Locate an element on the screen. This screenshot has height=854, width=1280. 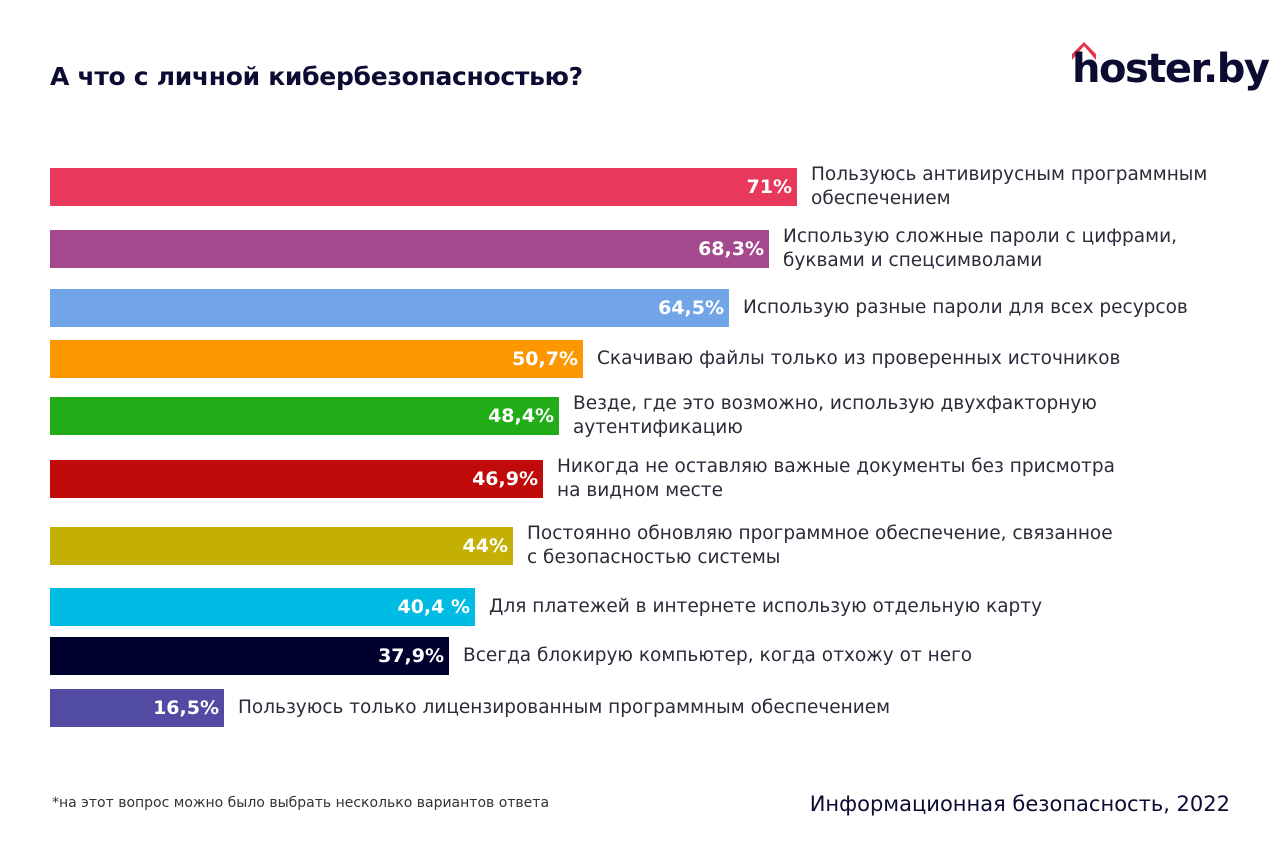
category-label-line: Пользуюсь антивирусным программным is located at coordinates (1009, 174).